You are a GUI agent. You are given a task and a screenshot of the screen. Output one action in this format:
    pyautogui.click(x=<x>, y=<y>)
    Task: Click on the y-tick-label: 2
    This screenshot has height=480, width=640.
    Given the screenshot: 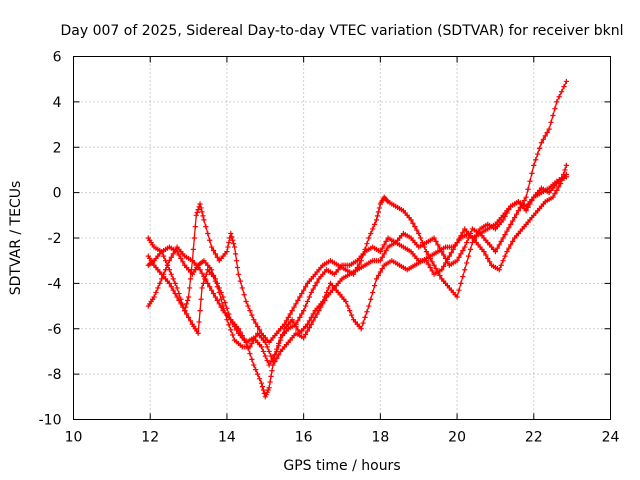 What is the action you would take?
    pyautogui.click(x=57, y=148)
    